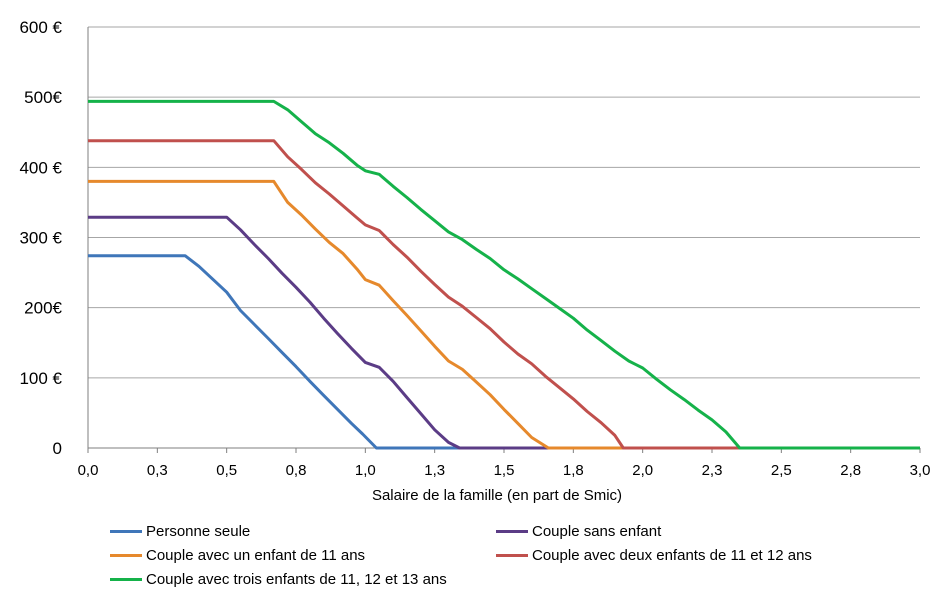 The width and height of the screenshot is (933, 592). I want to click on x-tick-label: 3,0, so click(920, 470).